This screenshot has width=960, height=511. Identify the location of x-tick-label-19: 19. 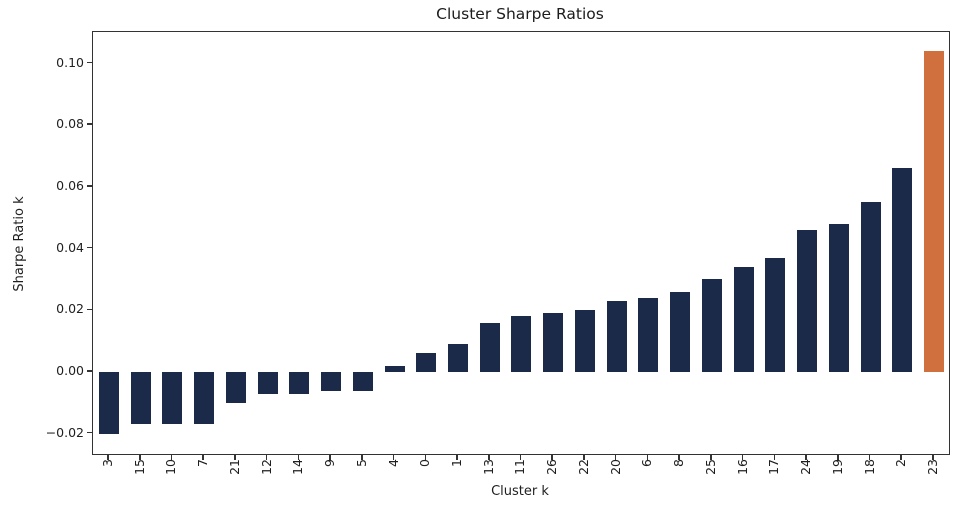
(837, 467).